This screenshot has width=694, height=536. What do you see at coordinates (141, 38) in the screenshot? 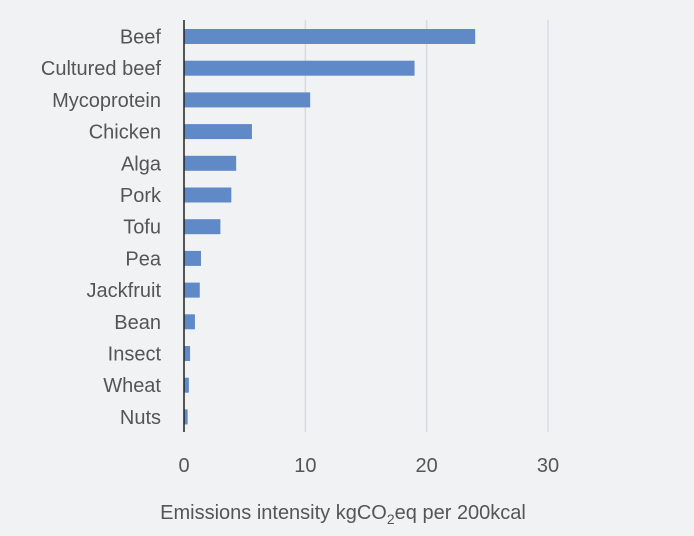
I see `category-label: Beef` at bounding box center [141, 38].